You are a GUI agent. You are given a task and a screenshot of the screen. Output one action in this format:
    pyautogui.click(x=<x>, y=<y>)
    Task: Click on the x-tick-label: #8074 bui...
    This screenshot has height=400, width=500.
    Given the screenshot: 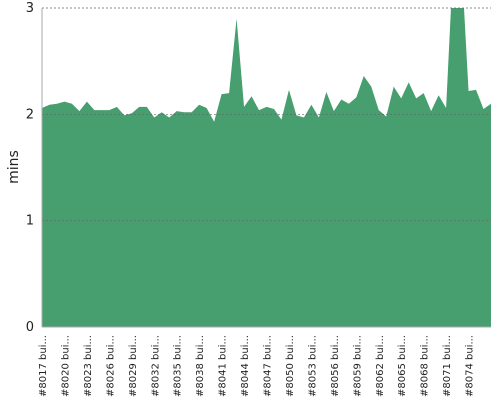 What is the action you would take?
    pyautogui.click(x=470, y=366)
    